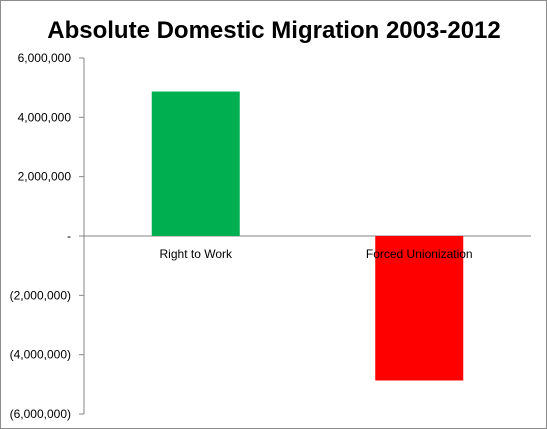 The image size is (547, 429). Describe the element at coordinates (40, 414) in the screenshot. I see `y-tick-label: (6,000,000)` at that location.